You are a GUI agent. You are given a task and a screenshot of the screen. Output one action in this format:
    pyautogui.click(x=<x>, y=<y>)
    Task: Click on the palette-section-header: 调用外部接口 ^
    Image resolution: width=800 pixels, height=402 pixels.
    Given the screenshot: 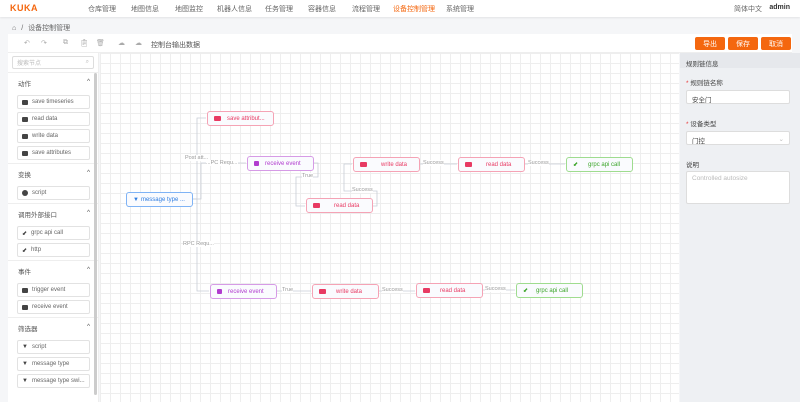 What is the action you would take?
    pyautogui.click(x=53, y=213)
    